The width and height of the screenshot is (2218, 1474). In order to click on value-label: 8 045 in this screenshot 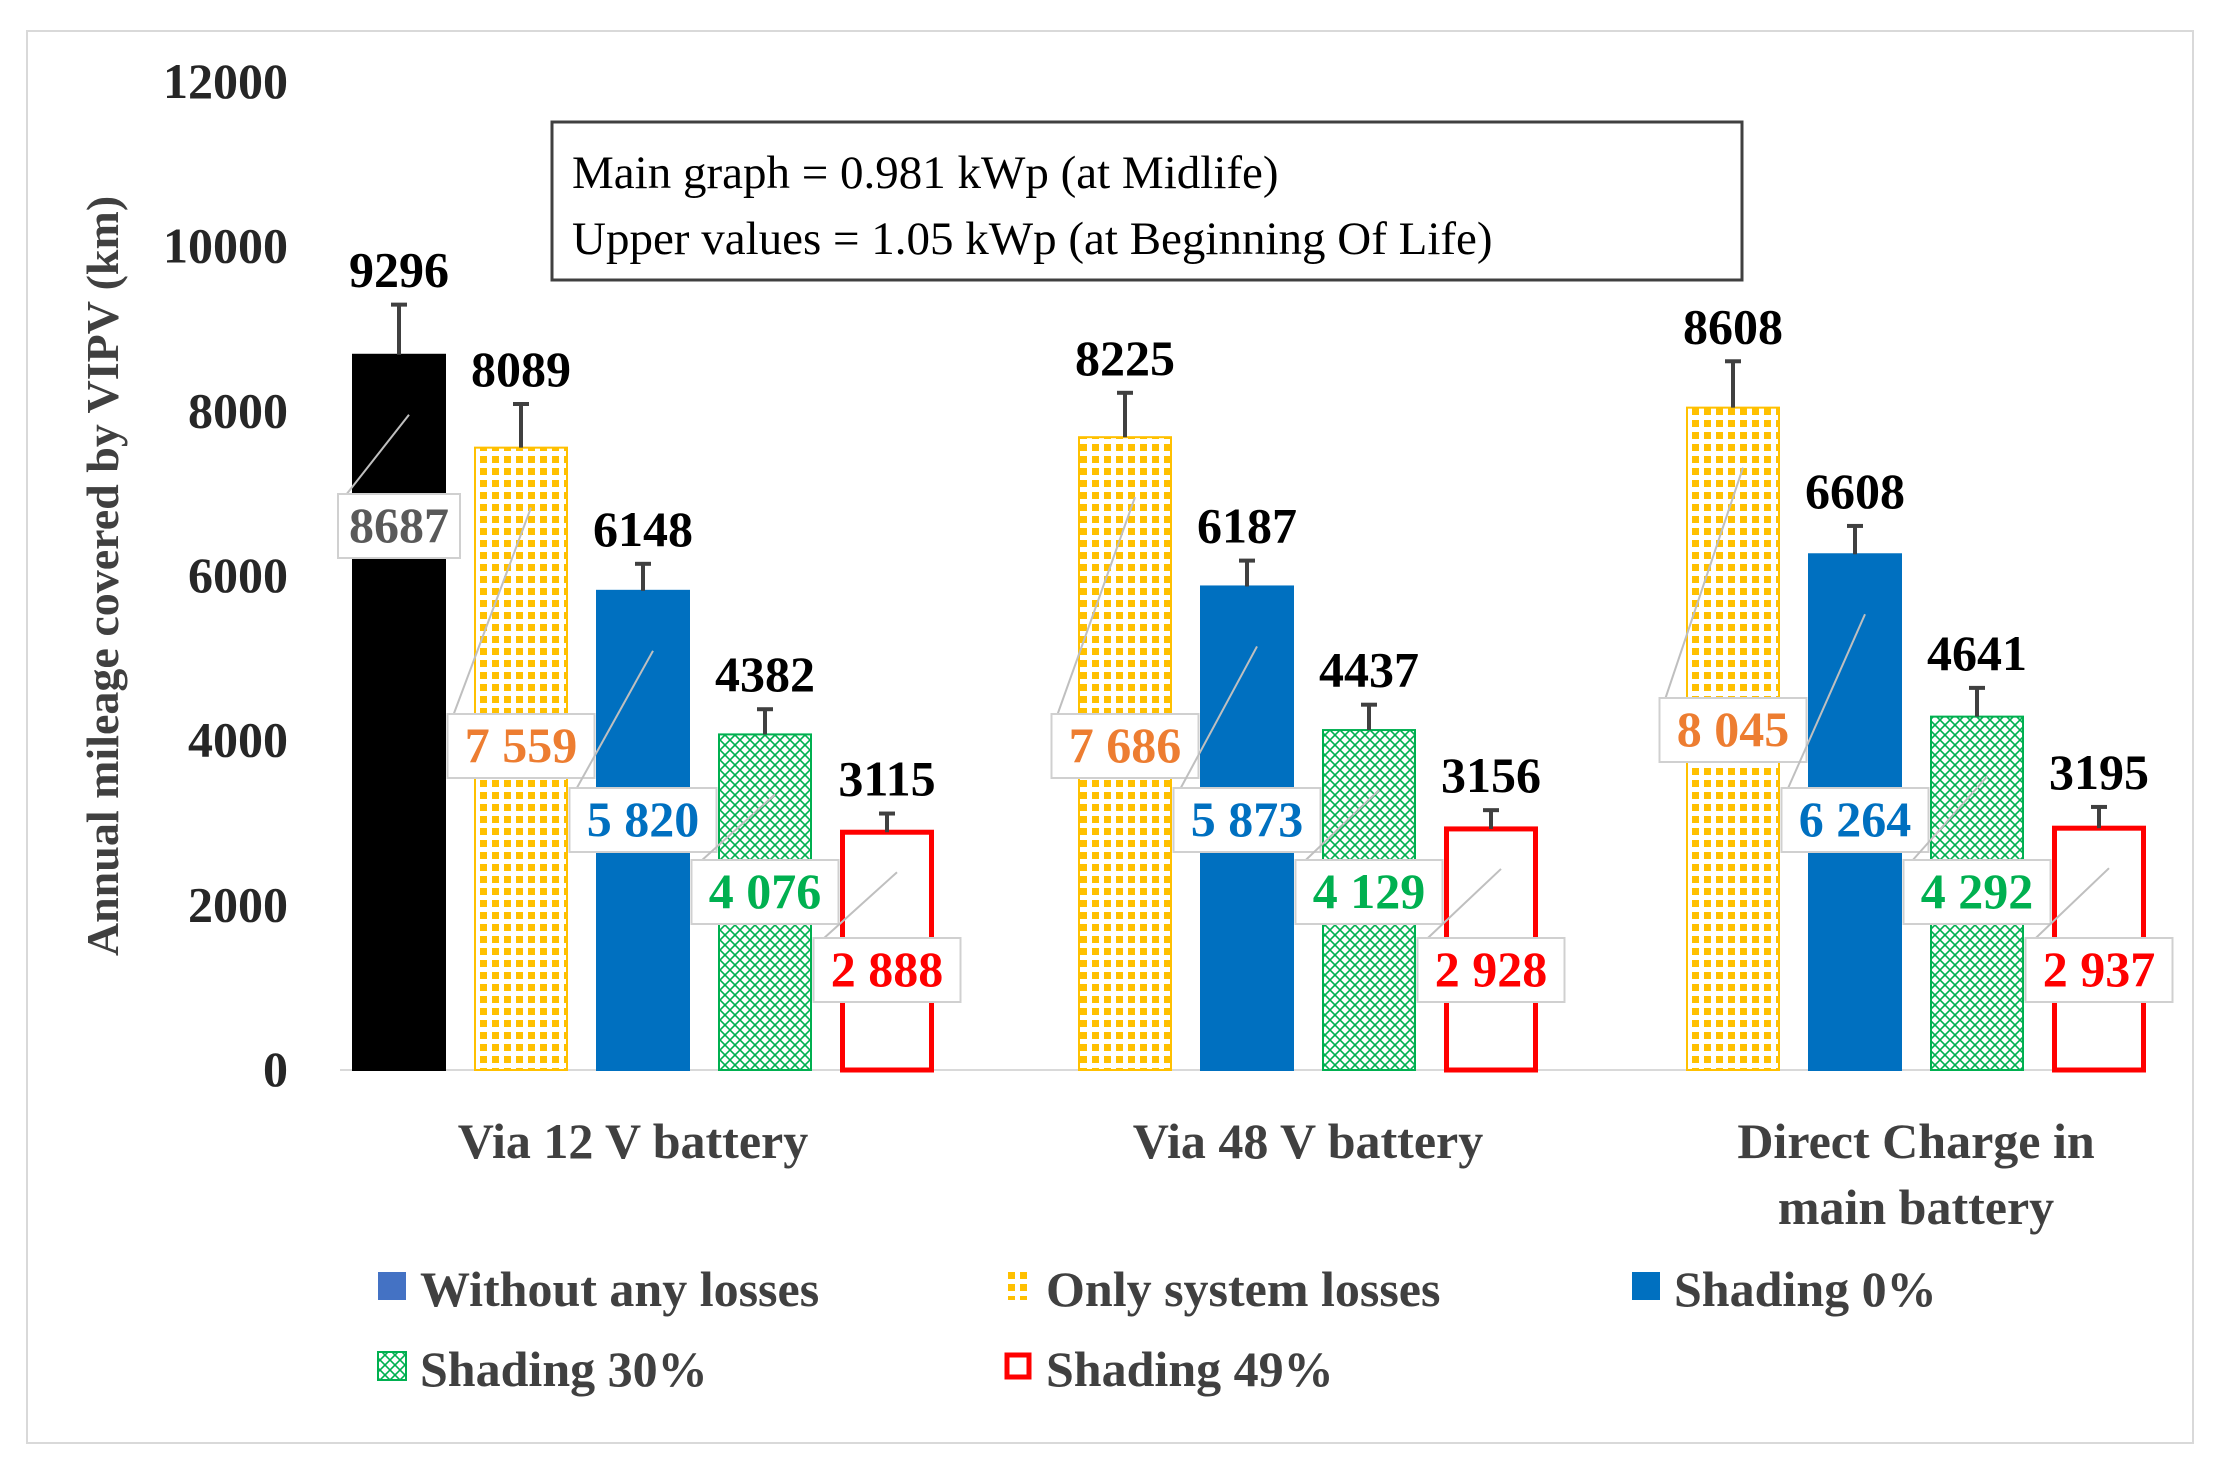, I will do `click(1733, 729)`.